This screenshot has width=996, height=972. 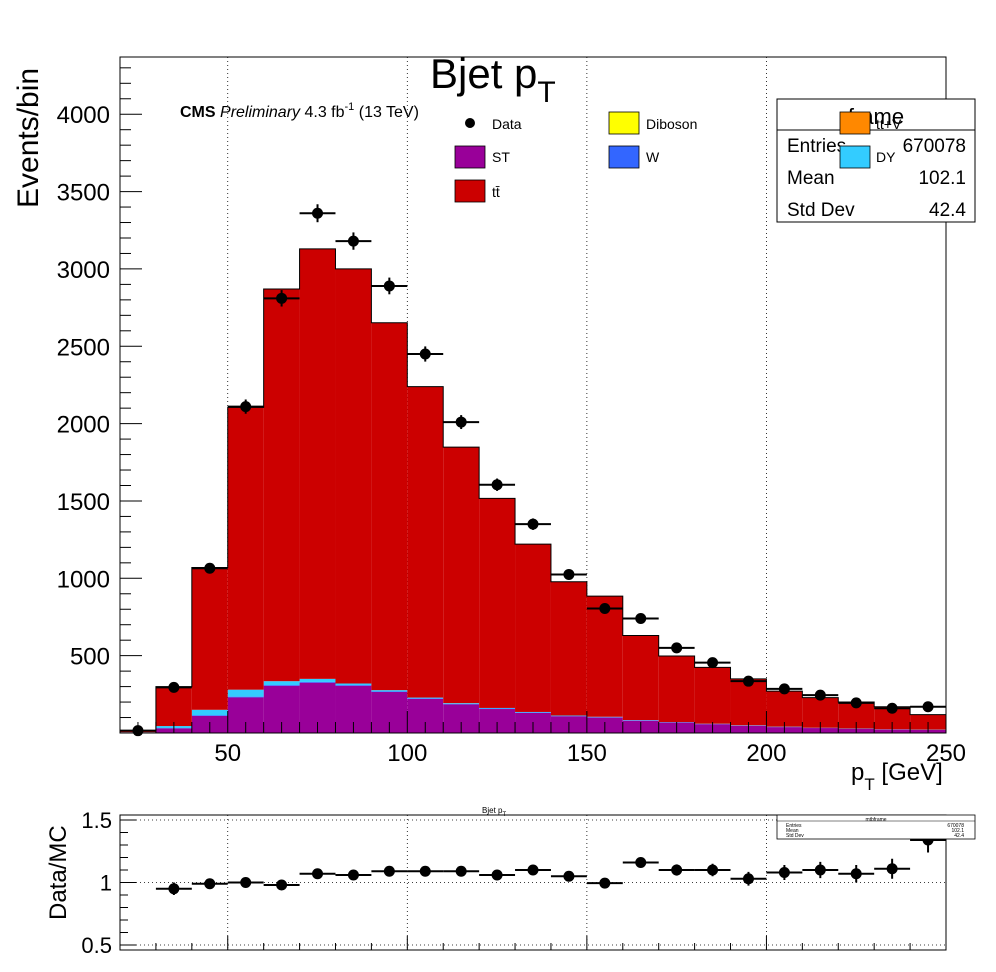 What do you see at coordinates (855, 157) in the screenshot?
I see `legend-dy-swatch` at bounding box center [855, 157].